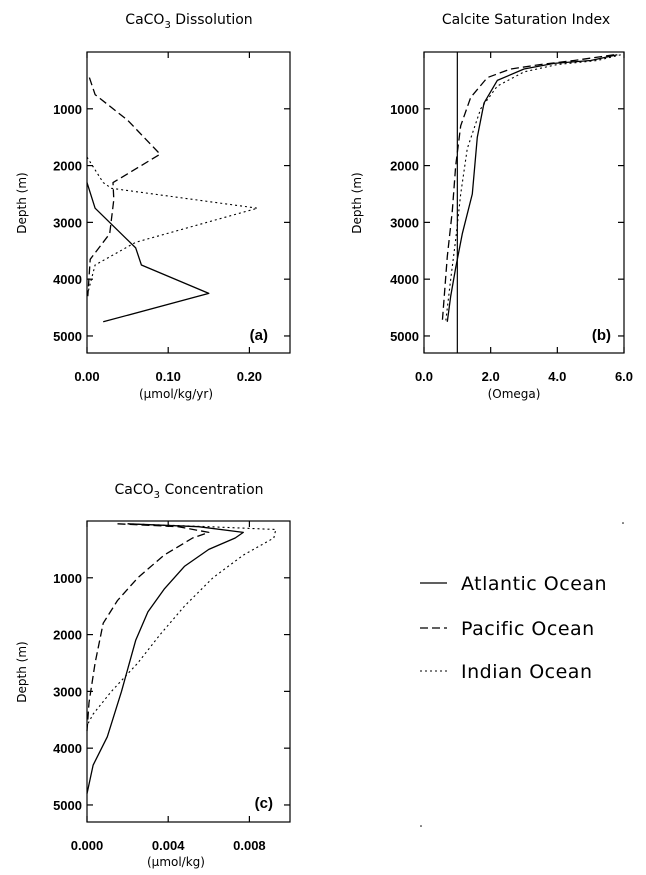 This screenshot has height=875, width=646. What do you see at coordinates (86, 376) in the screenshot?
I see `x-tick-label: 0.00` at bounding box center [86, 376].